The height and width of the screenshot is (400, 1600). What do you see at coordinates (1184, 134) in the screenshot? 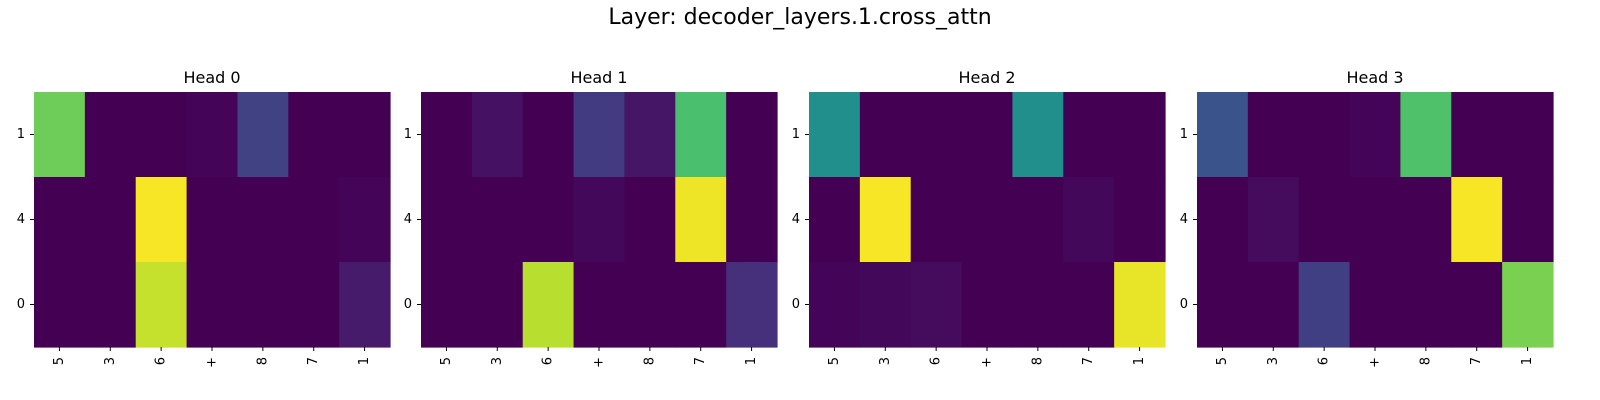
I see `y-tick-label: 1` at bounding box center [1184, 134].